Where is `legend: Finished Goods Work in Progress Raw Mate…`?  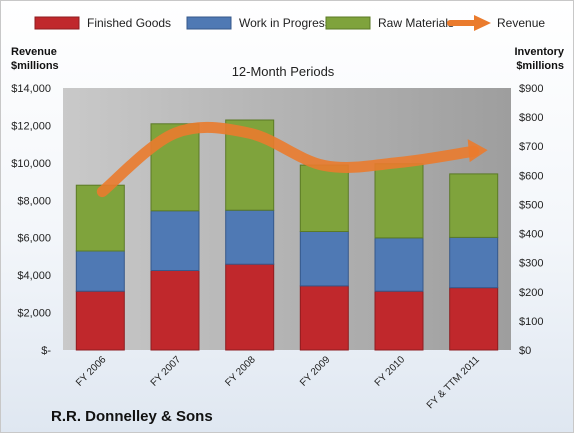
legend: Finished Goods Work in Progress Raw Mate… is located at coordinates (289, 23).